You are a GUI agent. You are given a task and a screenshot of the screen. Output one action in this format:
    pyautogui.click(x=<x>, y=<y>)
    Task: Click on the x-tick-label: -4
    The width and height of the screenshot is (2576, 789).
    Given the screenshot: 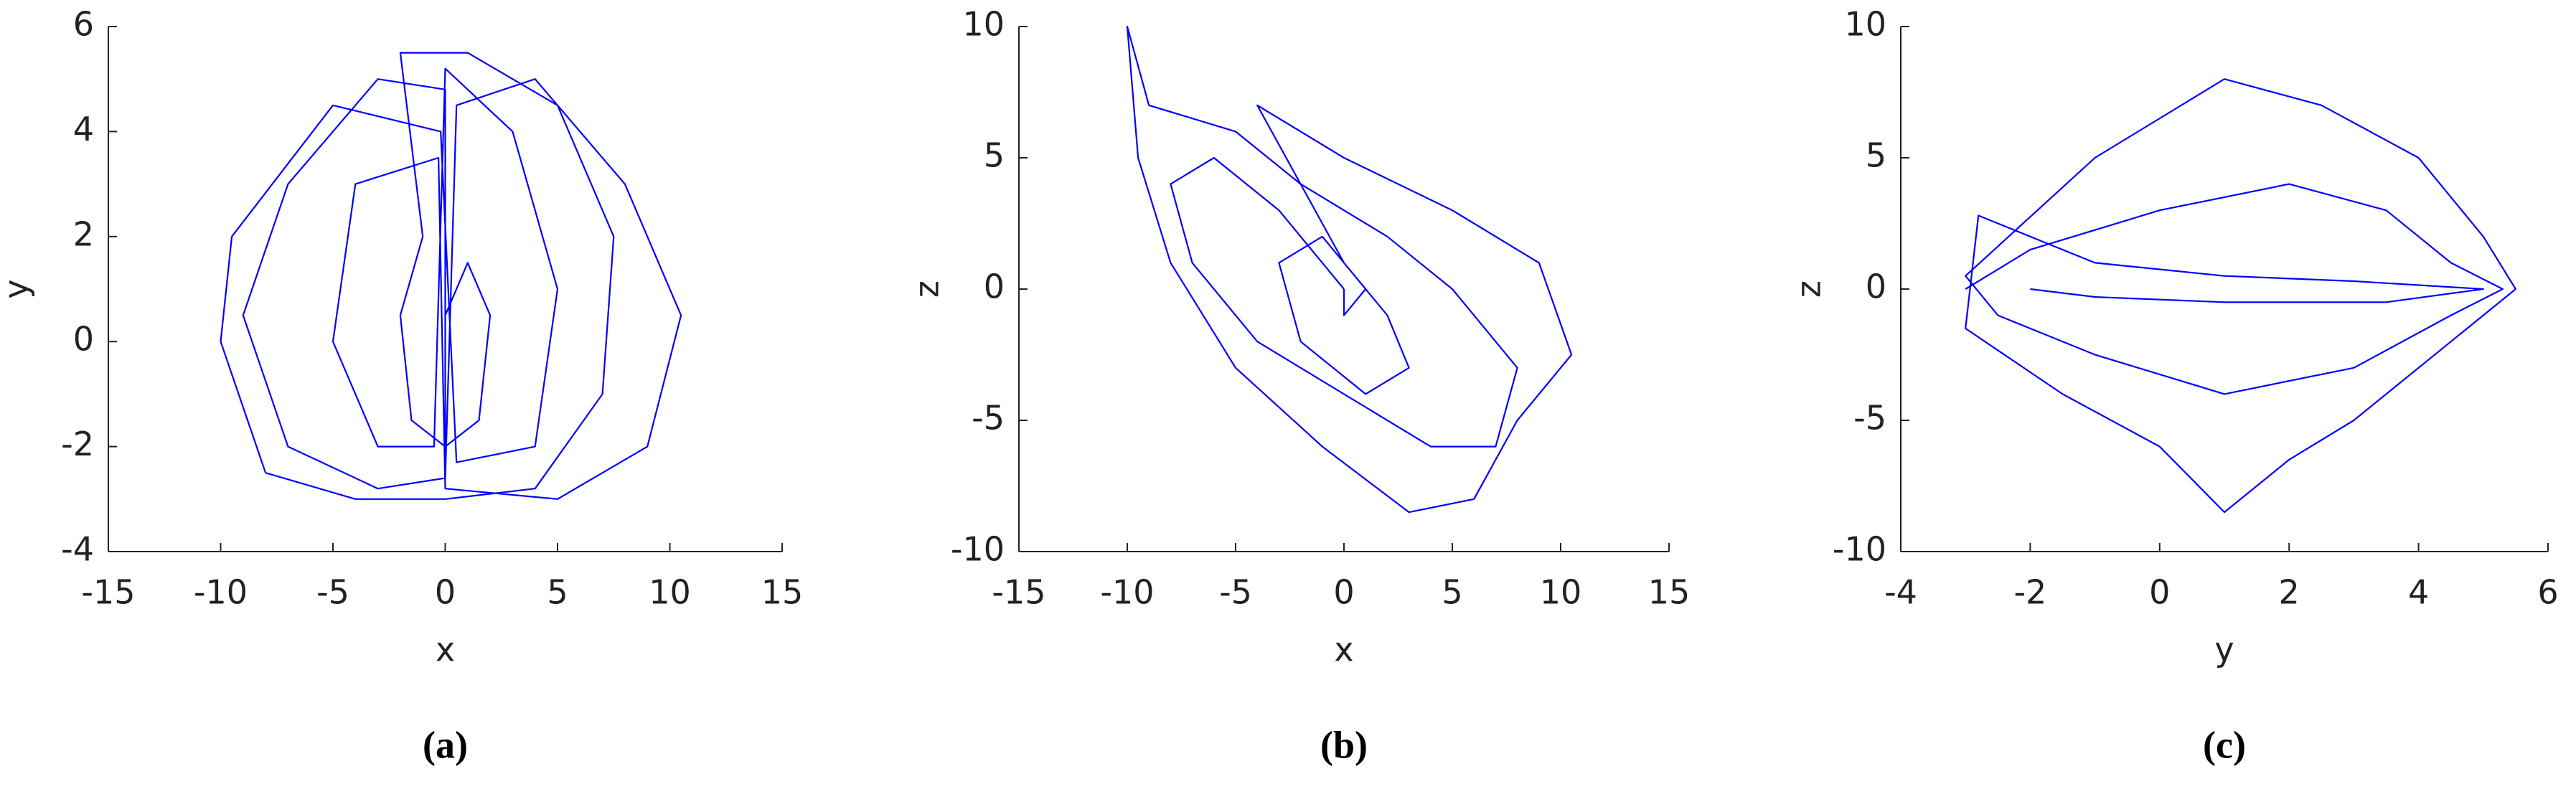 What is the action you would take?
    pyautogui.click(x=1900, y=592)
    